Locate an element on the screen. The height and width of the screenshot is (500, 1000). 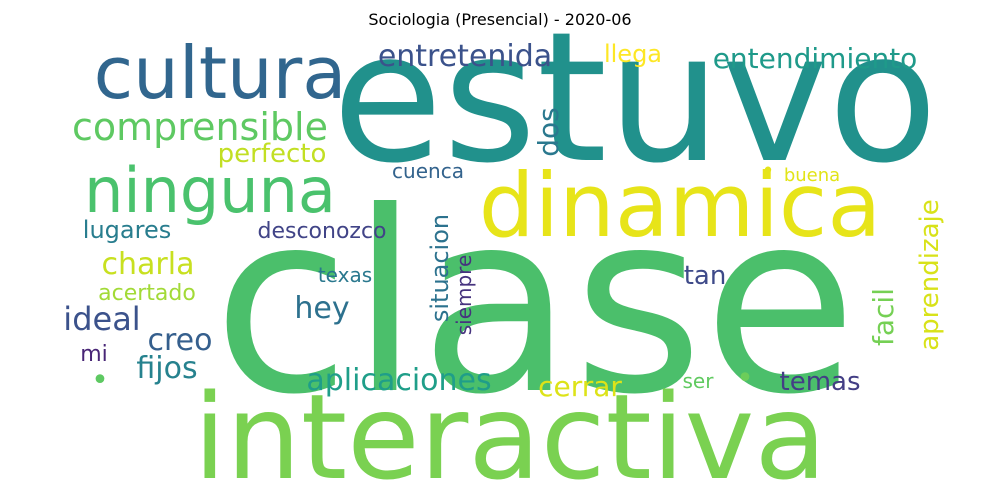
word-lugares: lugares is located at coordinates (127, 230).